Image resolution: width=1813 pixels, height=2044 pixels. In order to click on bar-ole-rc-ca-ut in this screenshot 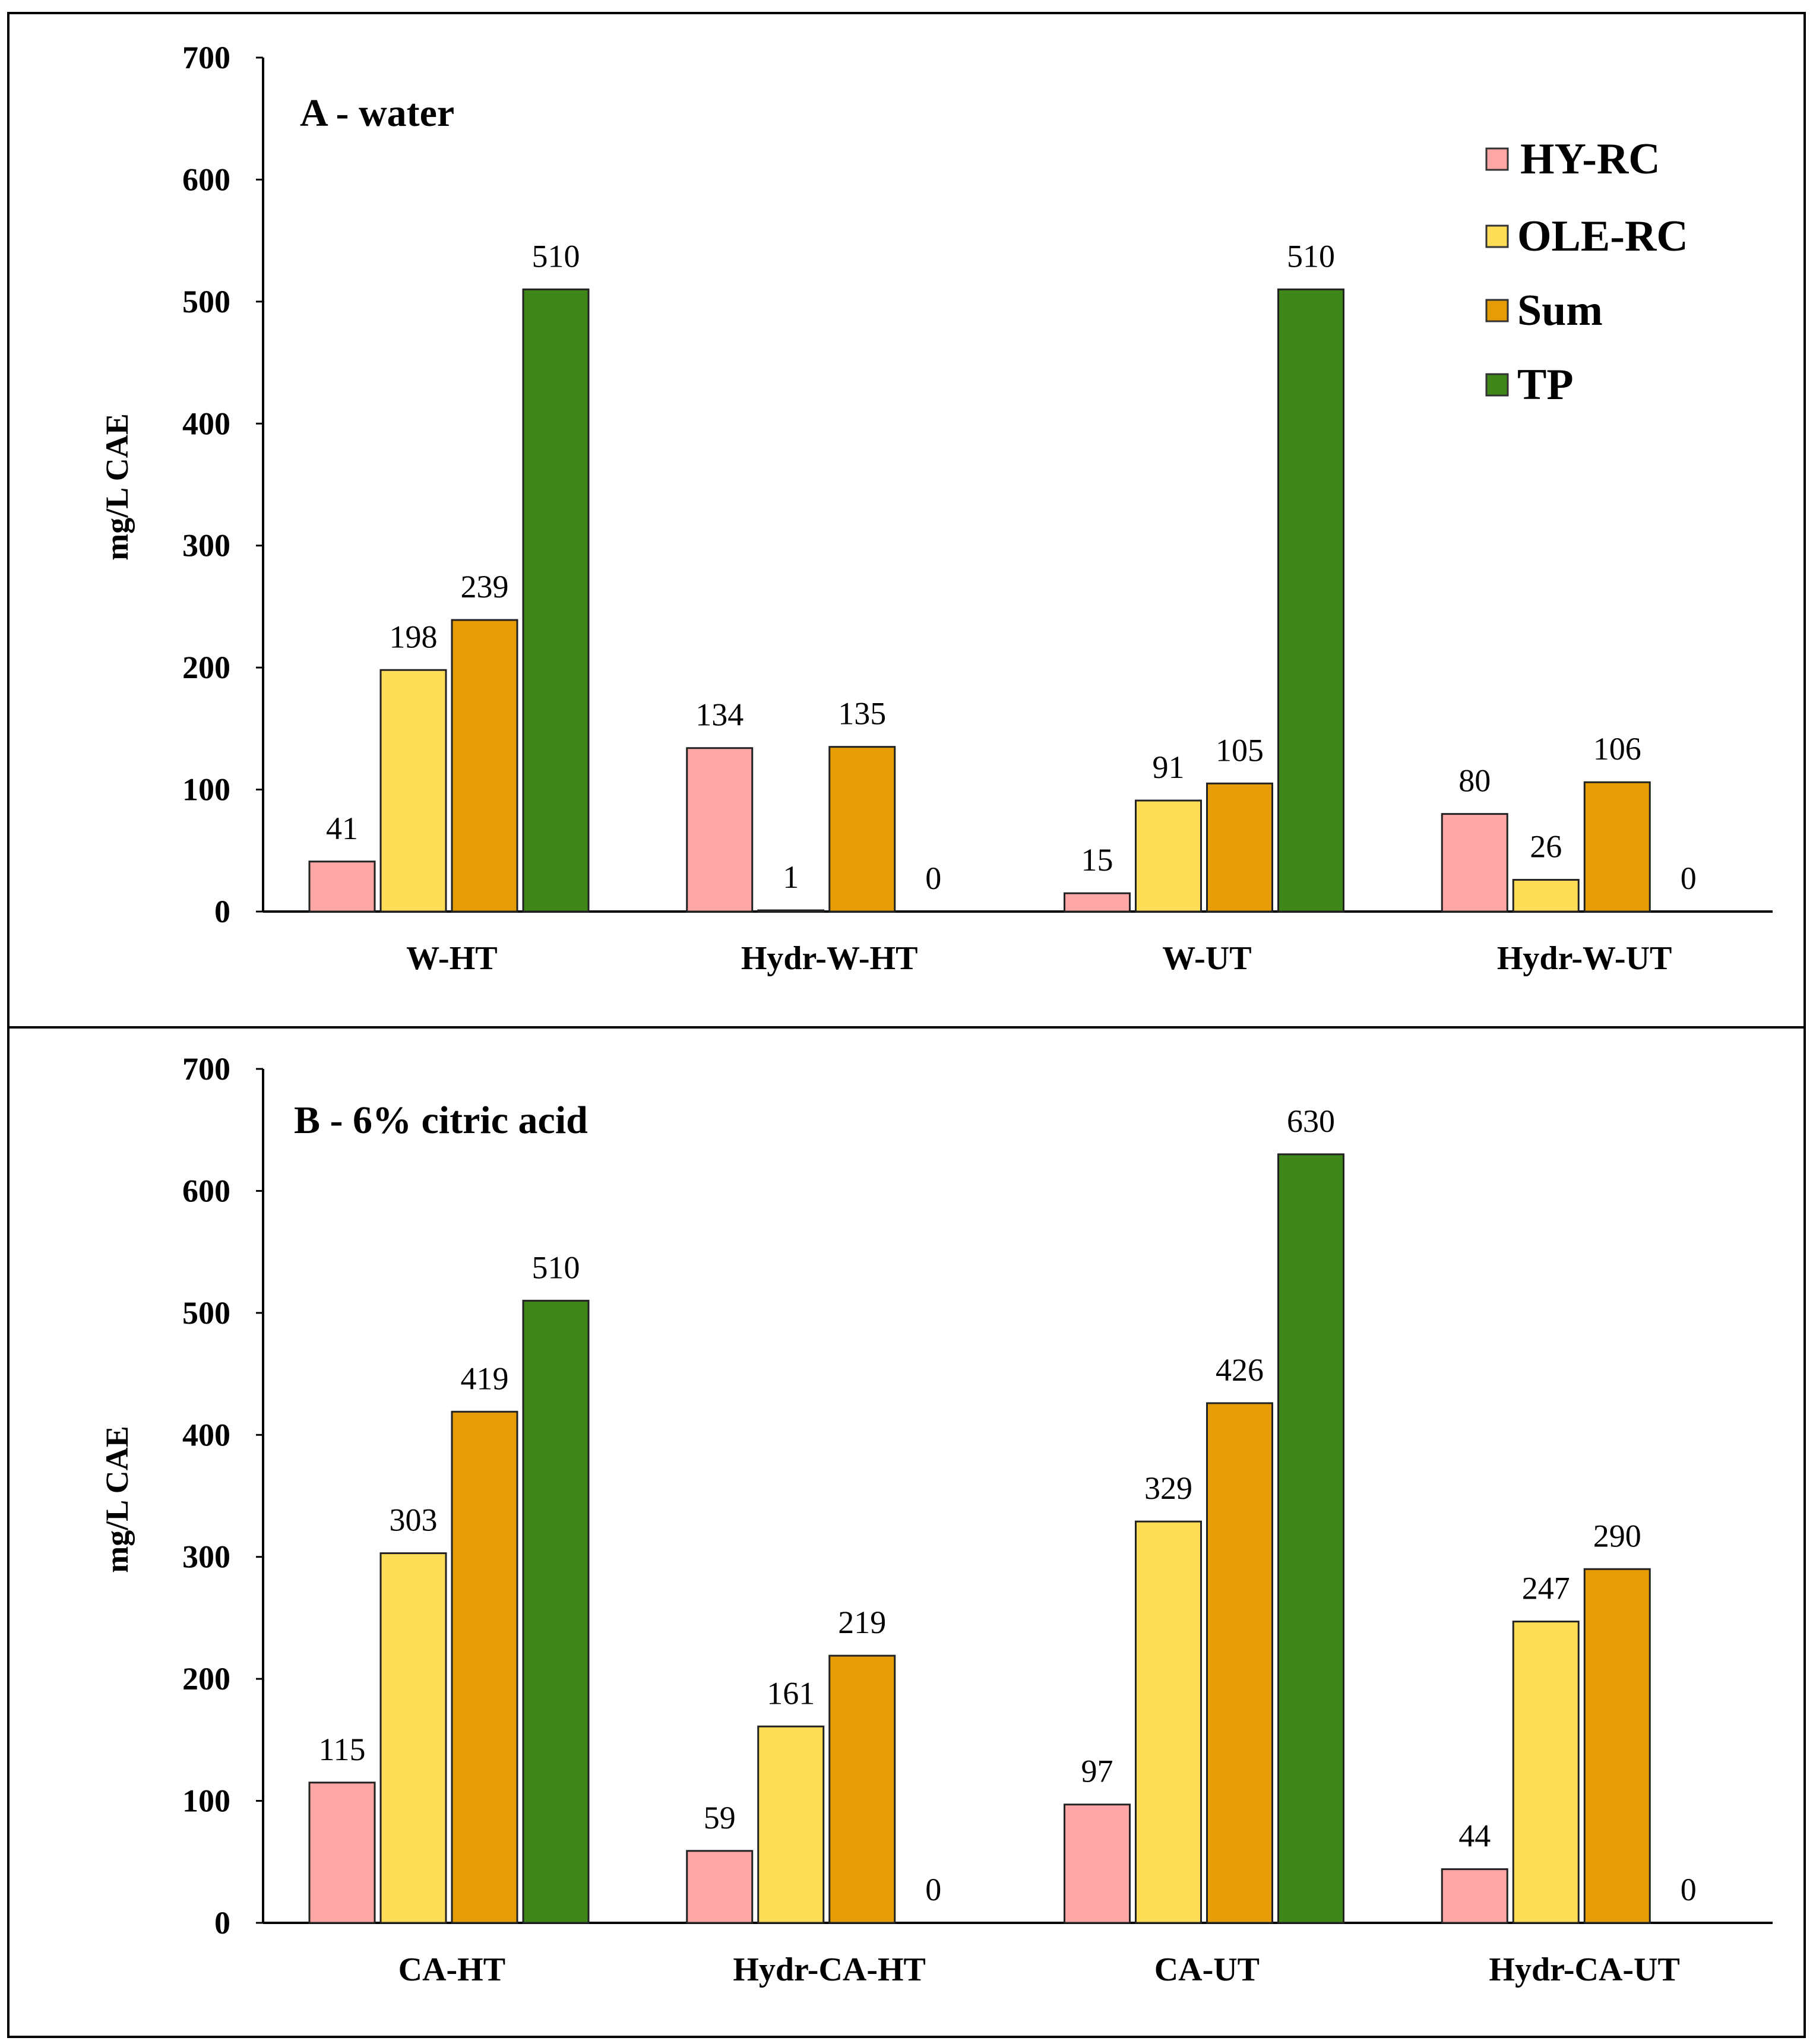, I will do `click(1168, 1722)`.